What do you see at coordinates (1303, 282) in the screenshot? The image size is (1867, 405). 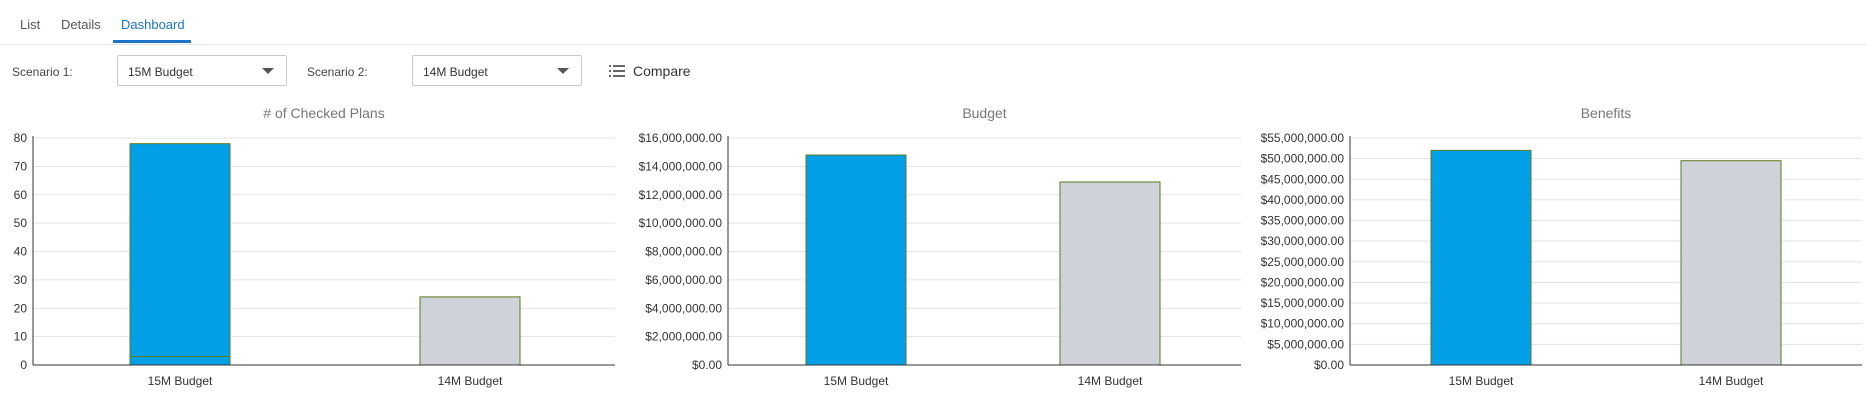 I see `y-tick-label: $20,000,000.00` at bounding box center [1303, 282].